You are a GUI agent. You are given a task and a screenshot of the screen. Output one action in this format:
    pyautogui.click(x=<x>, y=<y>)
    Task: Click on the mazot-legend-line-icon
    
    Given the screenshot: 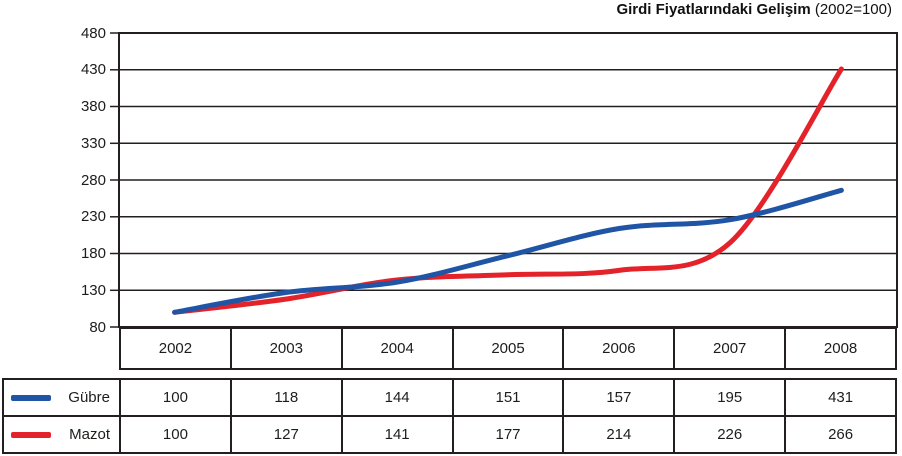 What is the action you would take?
    pyautogui.click(x=31, y=434)
    